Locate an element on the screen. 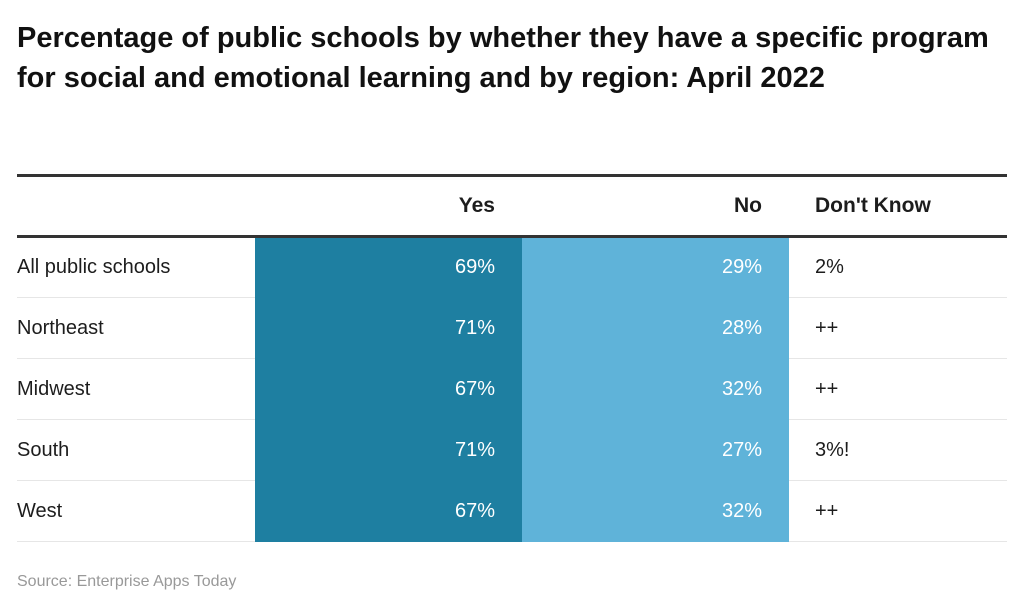 The width and height of the screenshot is (1024, 611). row-label: South is located at coordinates (136, 450).